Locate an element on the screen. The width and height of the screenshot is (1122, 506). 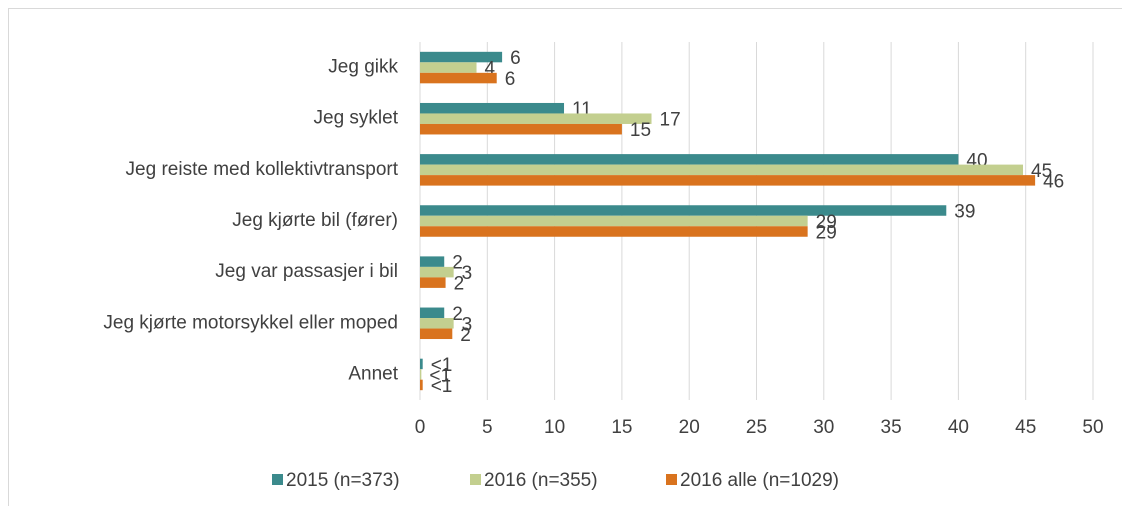
x-tick-label: 5 is located at coordinates (487, 427).